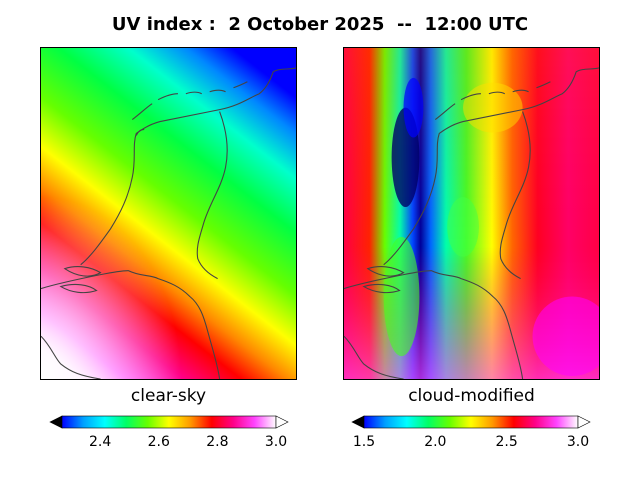 Image resolution: width=640 pixels, height=480 pixels. What do you see at coordinates (565, 336) in the screenshot?
I see `cloud-band-pink` at bounding box center [565, 336].